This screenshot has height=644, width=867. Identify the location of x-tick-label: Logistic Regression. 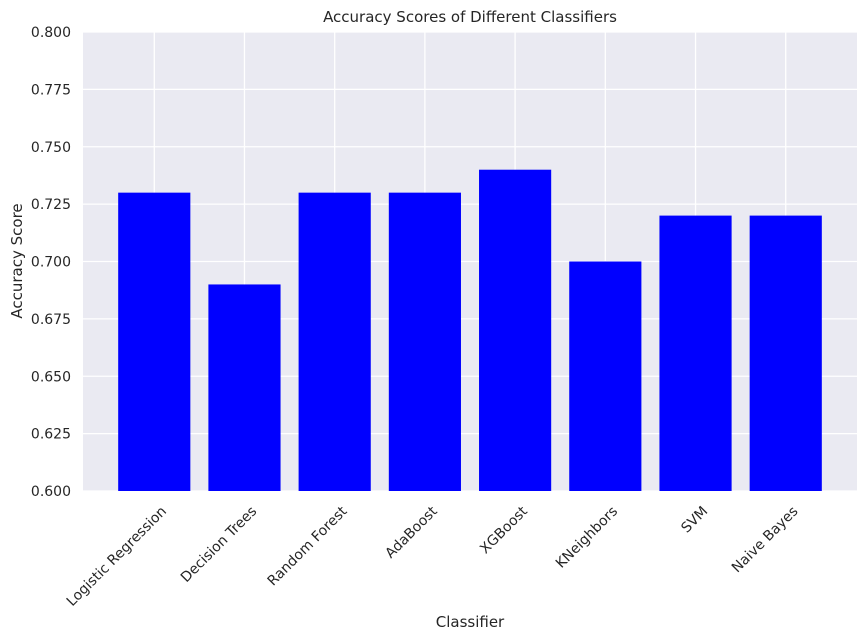
(117, 556).